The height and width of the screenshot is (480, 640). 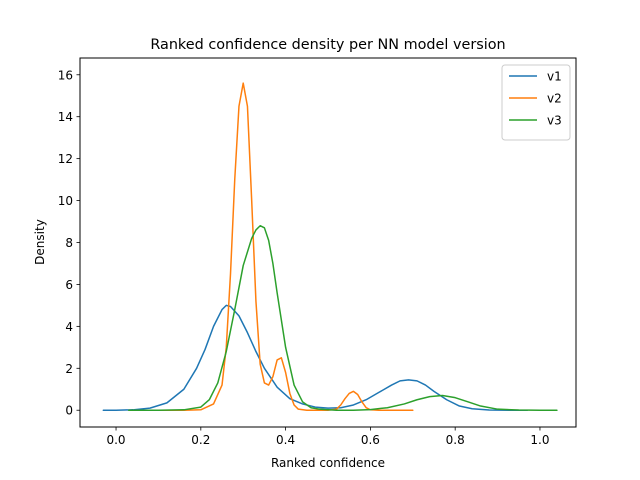 I want to click on y-axis-label: Density, so click(x=40, y=242).